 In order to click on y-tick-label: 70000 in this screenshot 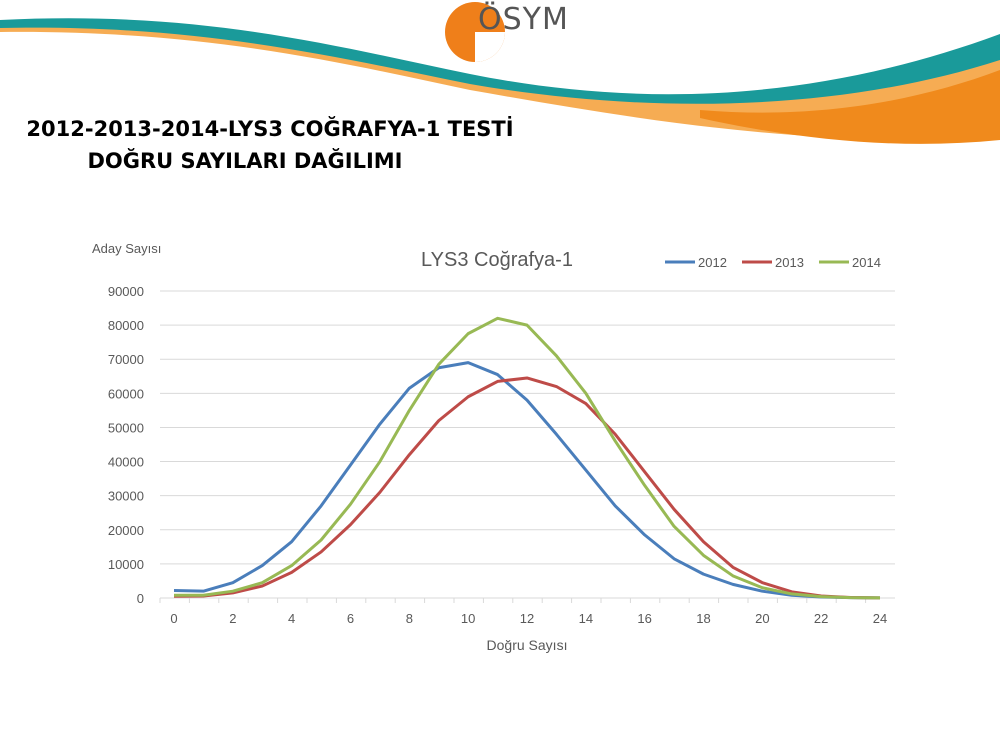, I will do `click(126, 359)`.